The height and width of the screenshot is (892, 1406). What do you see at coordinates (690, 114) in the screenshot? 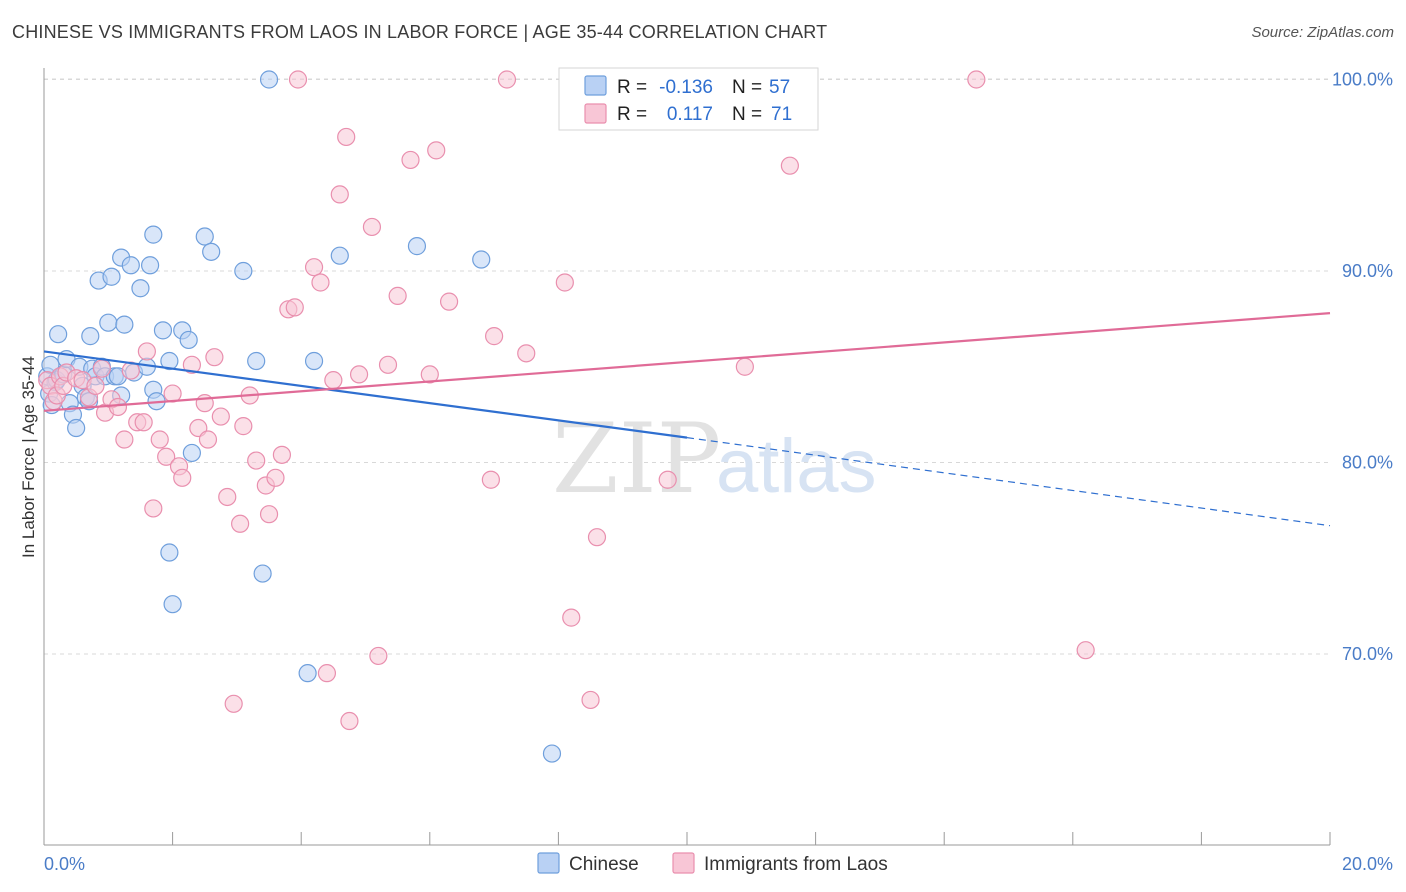
I see `legend-r-value-laos: 0.117` at bounding box center [690, 114].